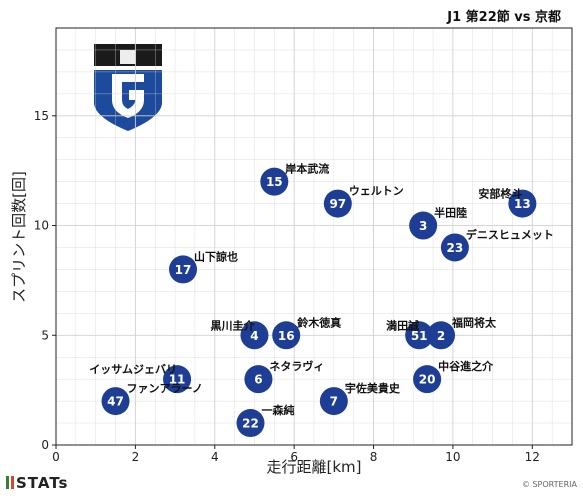 Image resolution: width=583 pixels, height=496 pixels. Describe the element at coordinates (450, 213) in the screenshot. I see `player-name: 半田陸` at that location.